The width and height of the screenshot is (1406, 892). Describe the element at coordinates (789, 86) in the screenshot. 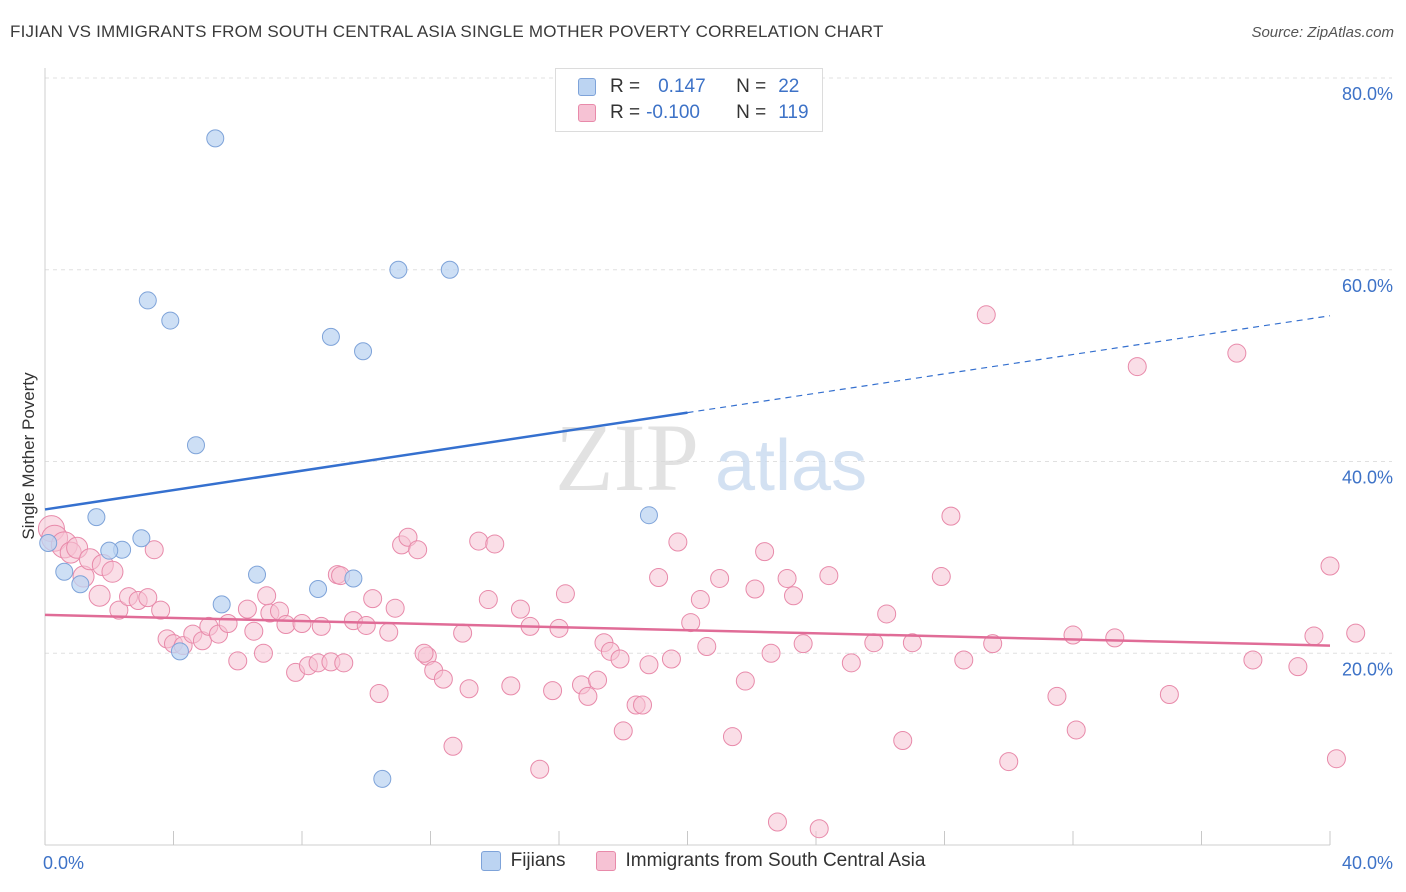

I see `legend-n-value: 22` at that location.